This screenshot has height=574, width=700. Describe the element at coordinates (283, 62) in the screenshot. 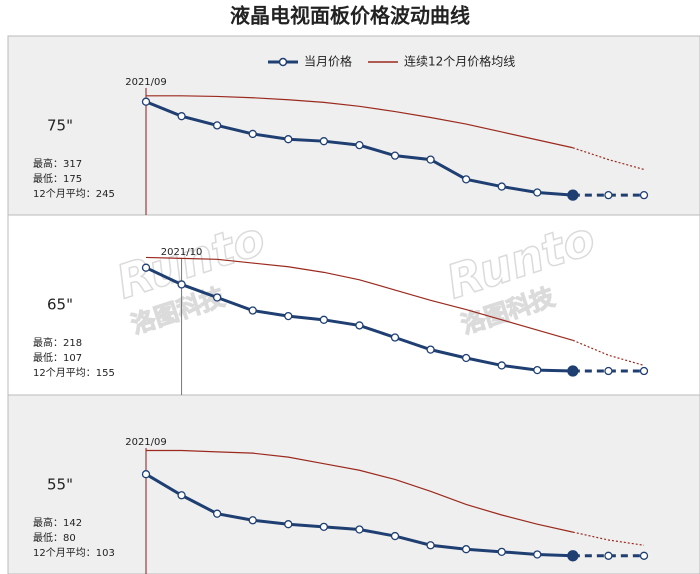

I see `legend-marker` at that location.